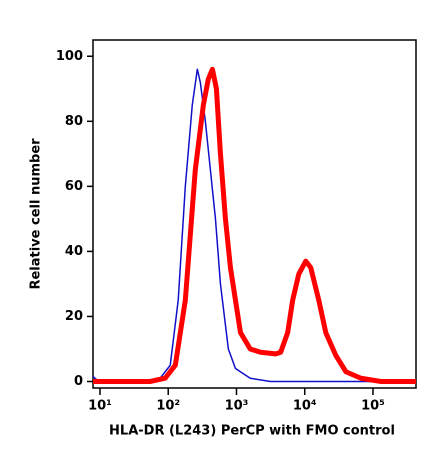 This screenshot has width=437, height=454. Describe the element at coordinates (168, 406) in the screenshot. I see `x-tick-label: 10²` at that location.